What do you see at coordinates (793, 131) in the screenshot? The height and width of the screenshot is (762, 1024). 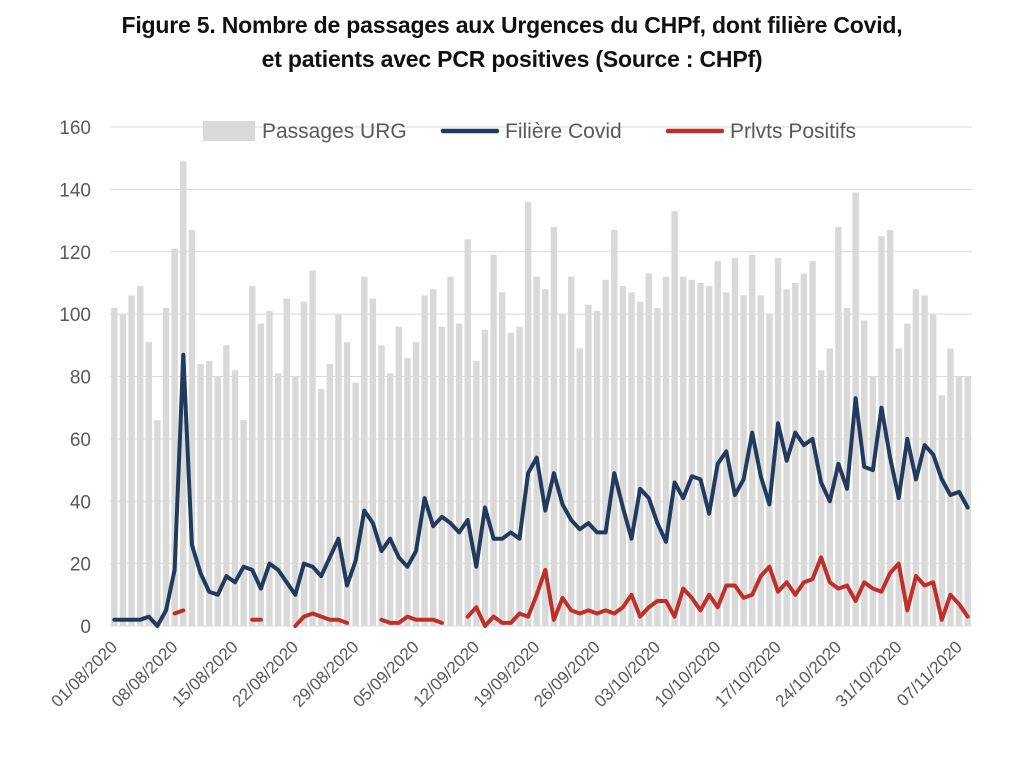 I see `legend-label-prlvts-positifs: Prlvts Positifs` at bounding box center [793, 131].